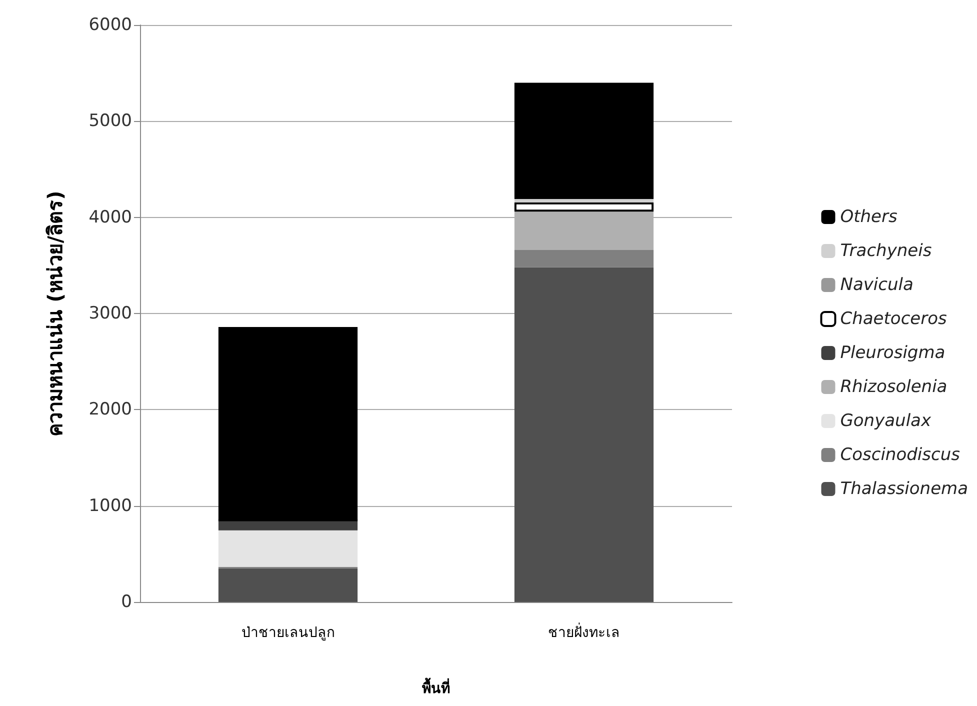  Describe the element at coordinates (288, 633) in the screenshot. I see `x-tick-label: ป่าชายเลนปลูก` at that location.